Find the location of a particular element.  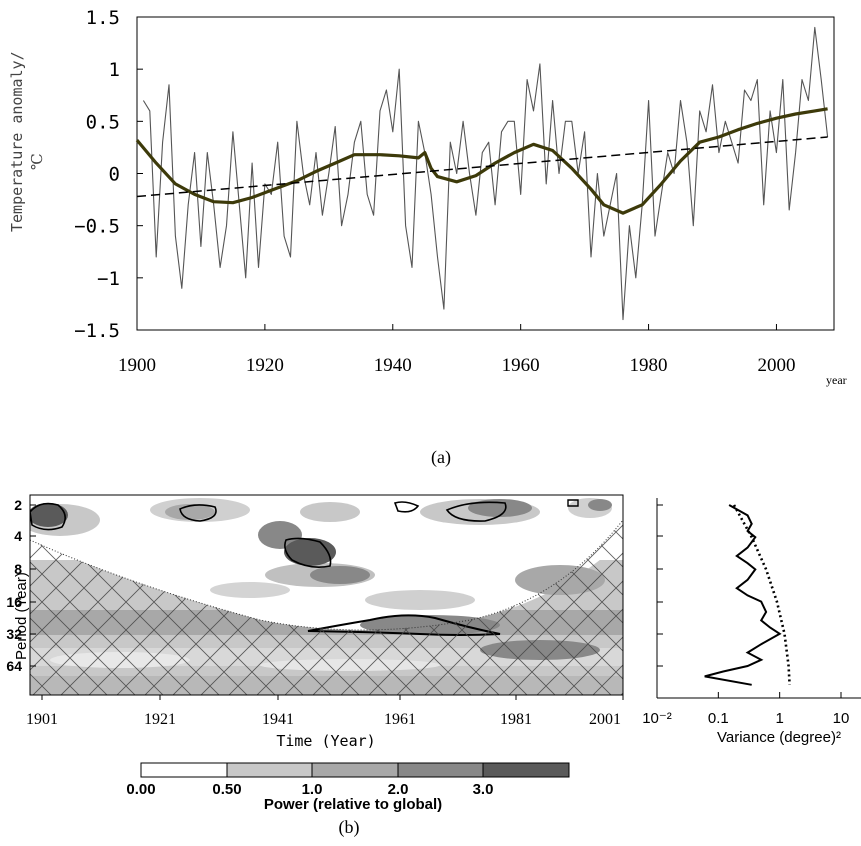

colorbar: 0.00 0.50 1.0 2.0 3.0 is located at coordinates (348, 780).